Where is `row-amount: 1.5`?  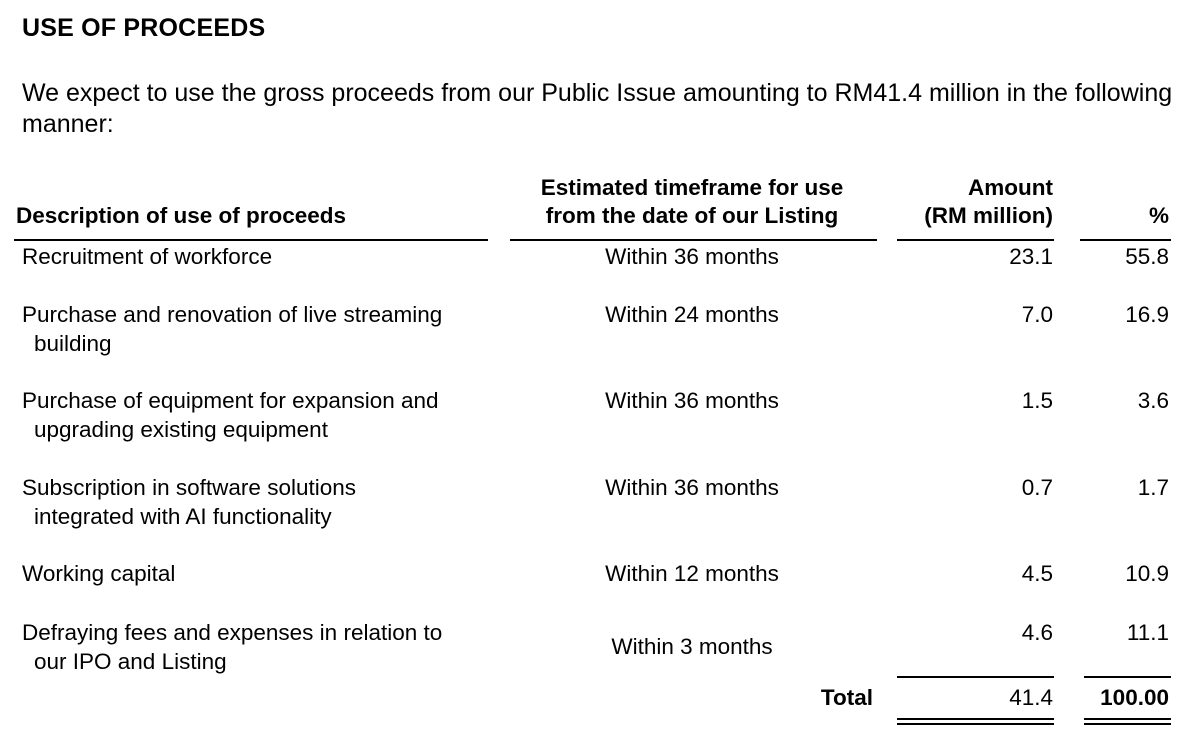
row-amount: 1.5 is located at coordinates (1037, 400).